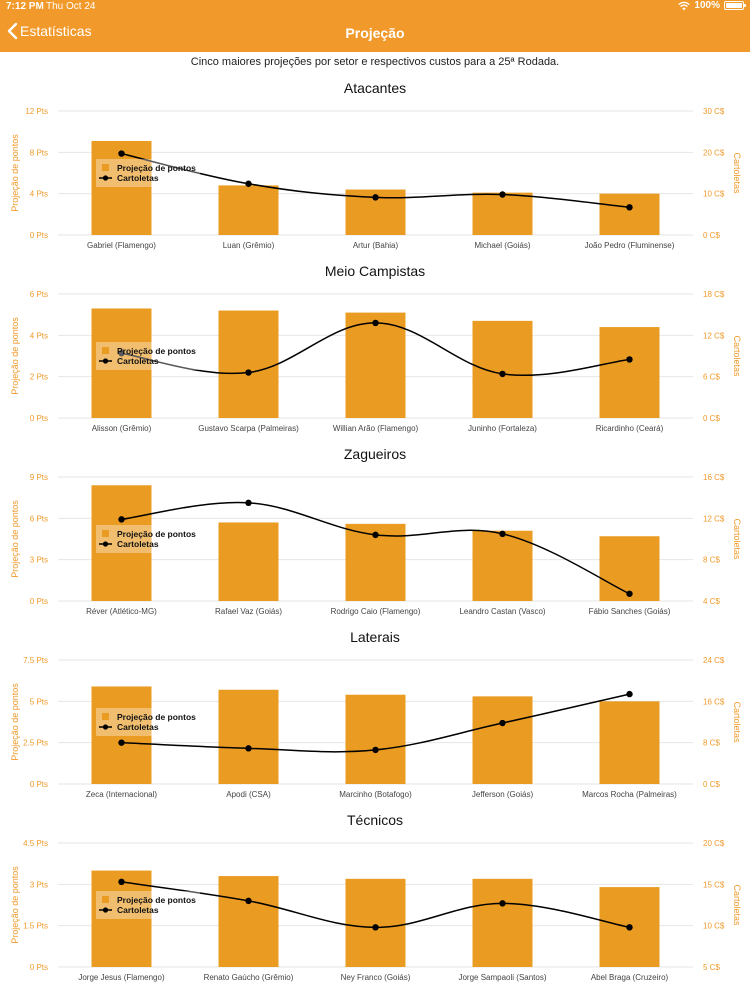  Describe the element at coordinates (376, 428) in the screenshot. I see `category-label: Willian Arão (Flamengo)` at that location.